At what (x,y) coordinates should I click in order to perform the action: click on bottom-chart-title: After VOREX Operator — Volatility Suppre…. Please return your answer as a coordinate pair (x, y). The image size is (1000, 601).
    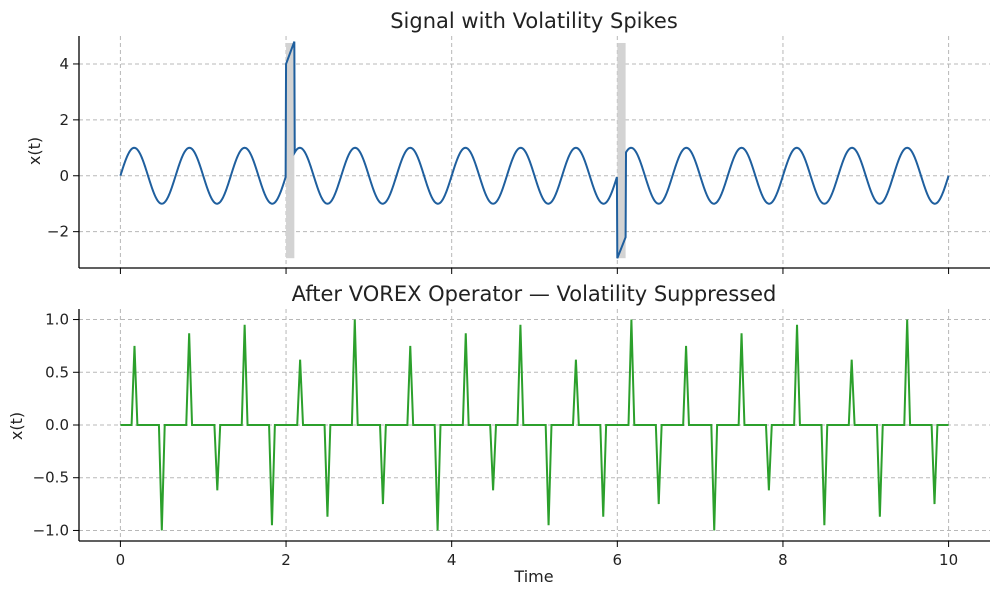
    Looking at the image, I should click on (534, 294).